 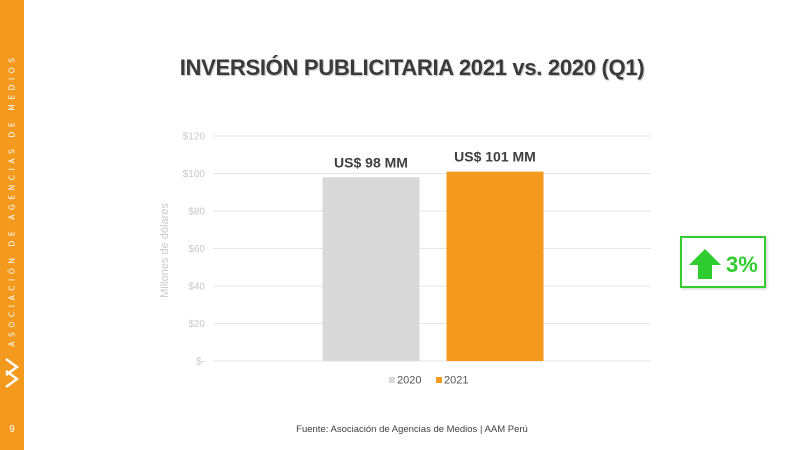 I want to click on legend-label-2020: 2020, so click(x=409, y=381).